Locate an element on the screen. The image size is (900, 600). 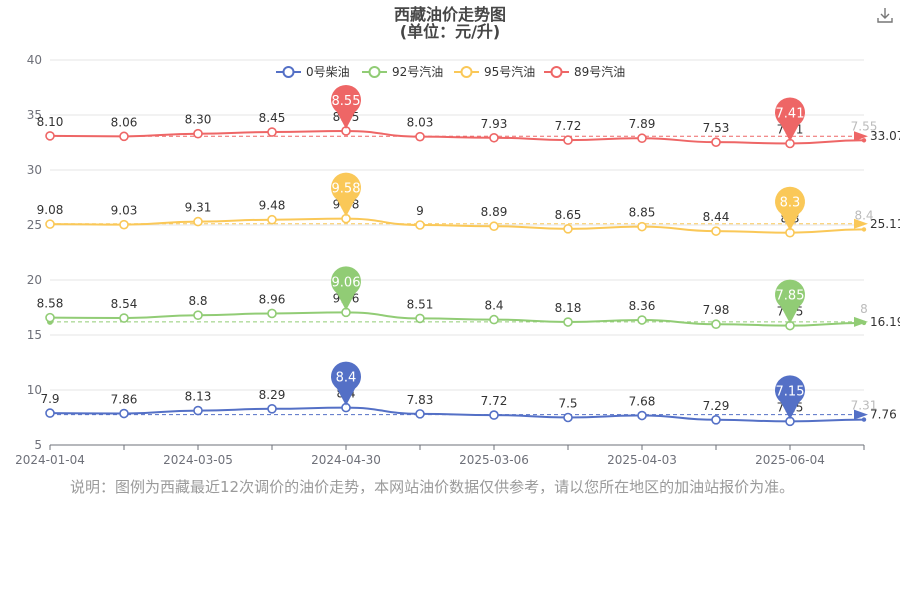
max-pin-label: 8.4 is located at coordinates (346, 378).